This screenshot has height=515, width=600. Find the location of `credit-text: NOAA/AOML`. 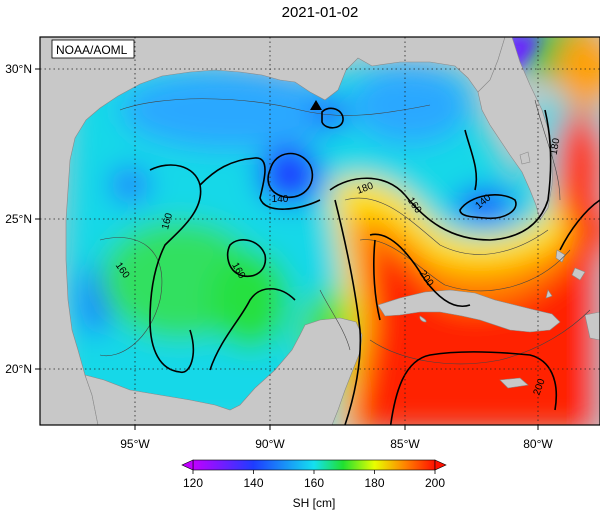

credit-text: NOAA/AOML is located at coordinates (92, 50).